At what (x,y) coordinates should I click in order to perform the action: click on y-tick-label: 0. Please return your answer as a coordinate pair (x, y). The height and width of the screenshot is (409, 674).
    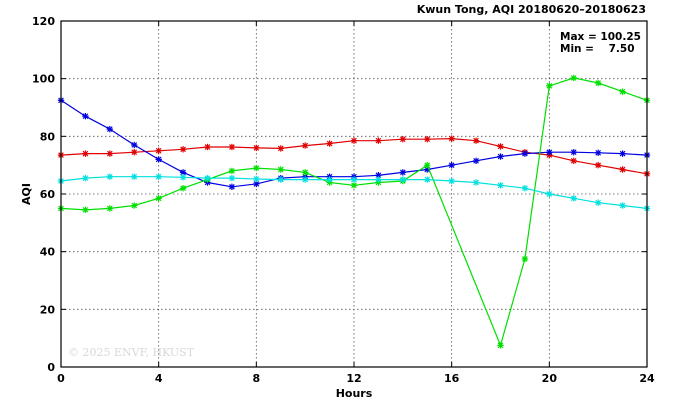
    Looking at the image, I should click on (51, 367).